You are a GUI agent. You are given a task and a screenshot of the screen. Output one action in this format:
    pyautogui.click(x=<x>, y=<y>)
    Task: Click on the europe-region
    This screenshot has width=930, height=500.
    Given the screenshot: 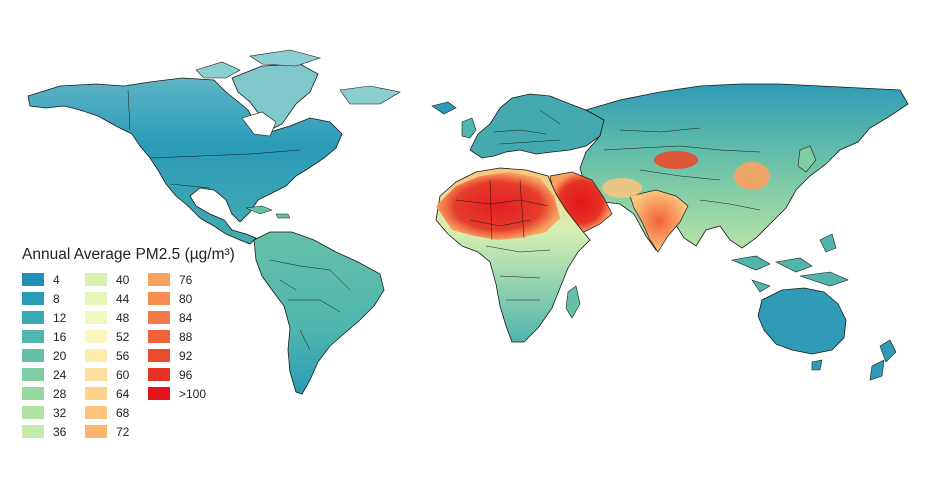 What is the action you would take?
    pyautogui.click(x=537, y=126)
    